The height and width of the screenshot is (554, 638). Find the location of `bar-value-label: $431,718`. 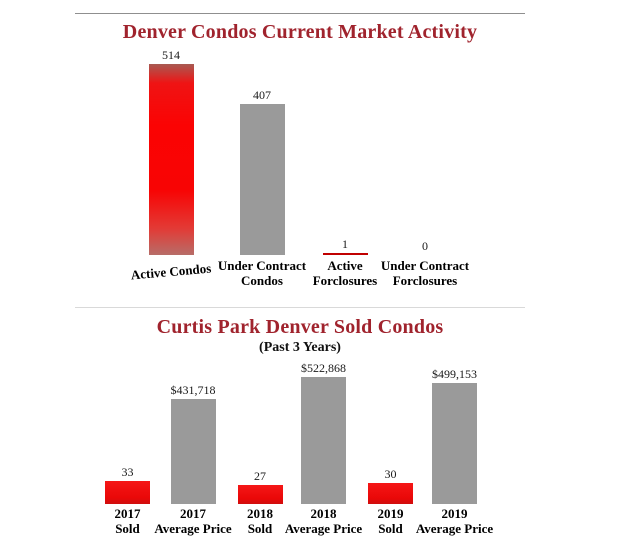

bar-value-label: $431,718 is located at coordinates (193, 390).